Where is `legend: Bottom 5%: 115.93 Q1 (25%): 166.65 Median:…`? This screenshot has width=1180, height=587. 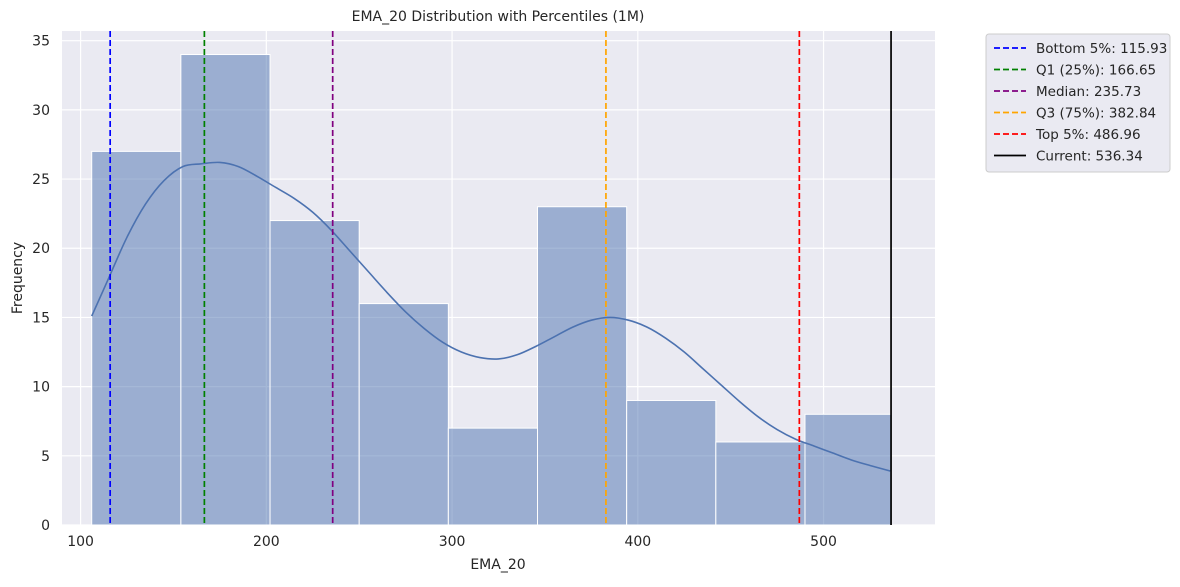 legend: Bottom 5%: 115.93 Q1 (25%): 166.65 Median:… is located at coordinates (1078, 103).